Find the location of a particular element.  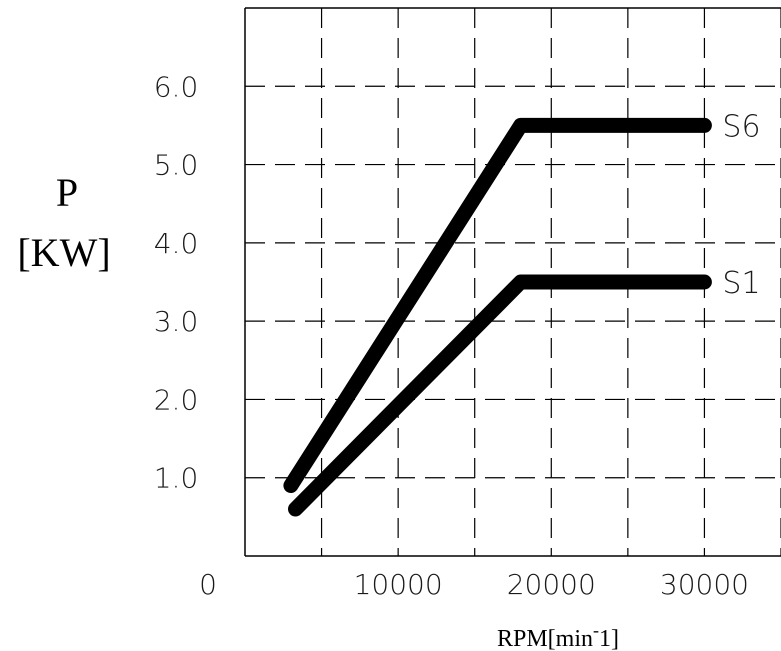

x-axis-label: RPM[min-1] is located at coordinates (558, 635).